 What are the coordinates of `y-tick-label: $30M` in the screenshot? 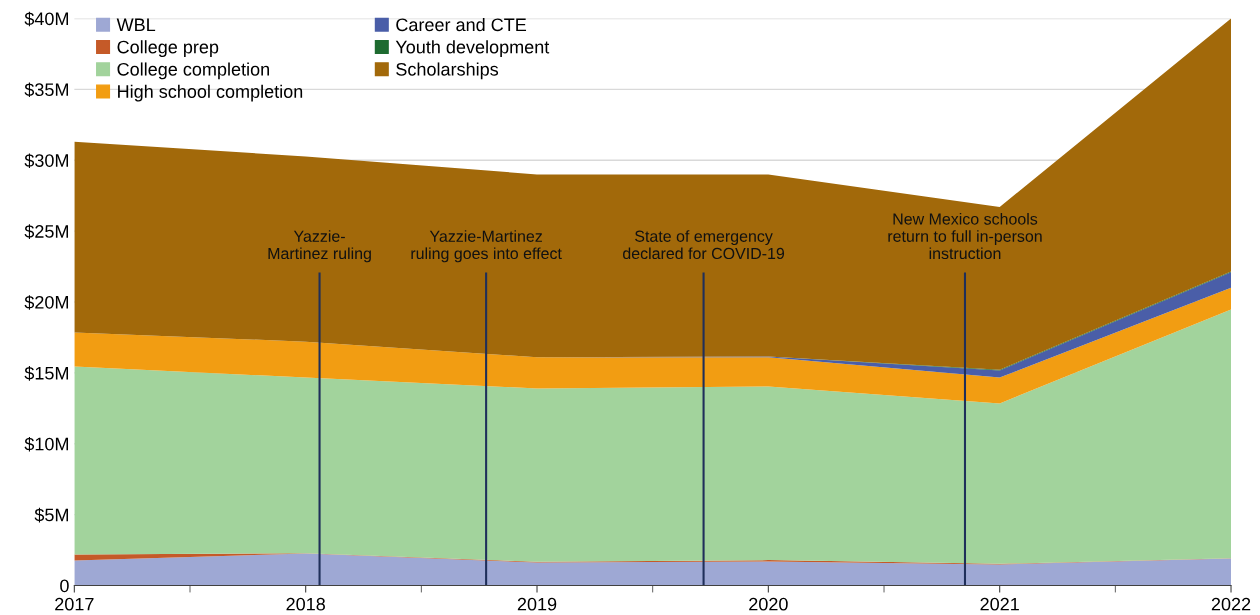 It's located at (46, 160).